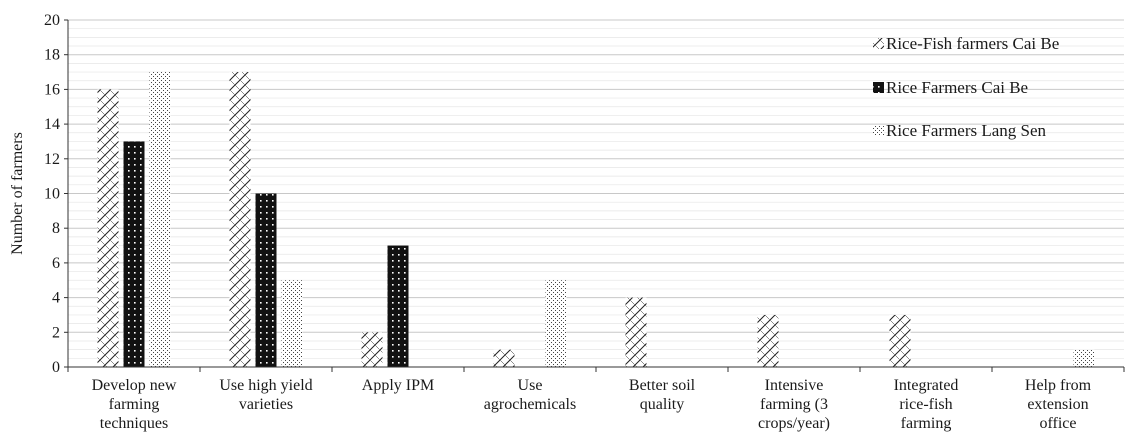 Image resolution: width=1132 pixels, height=448 pixels. I want to click on legend-label: Rice Farmers Cai Be, so click(957, 87).